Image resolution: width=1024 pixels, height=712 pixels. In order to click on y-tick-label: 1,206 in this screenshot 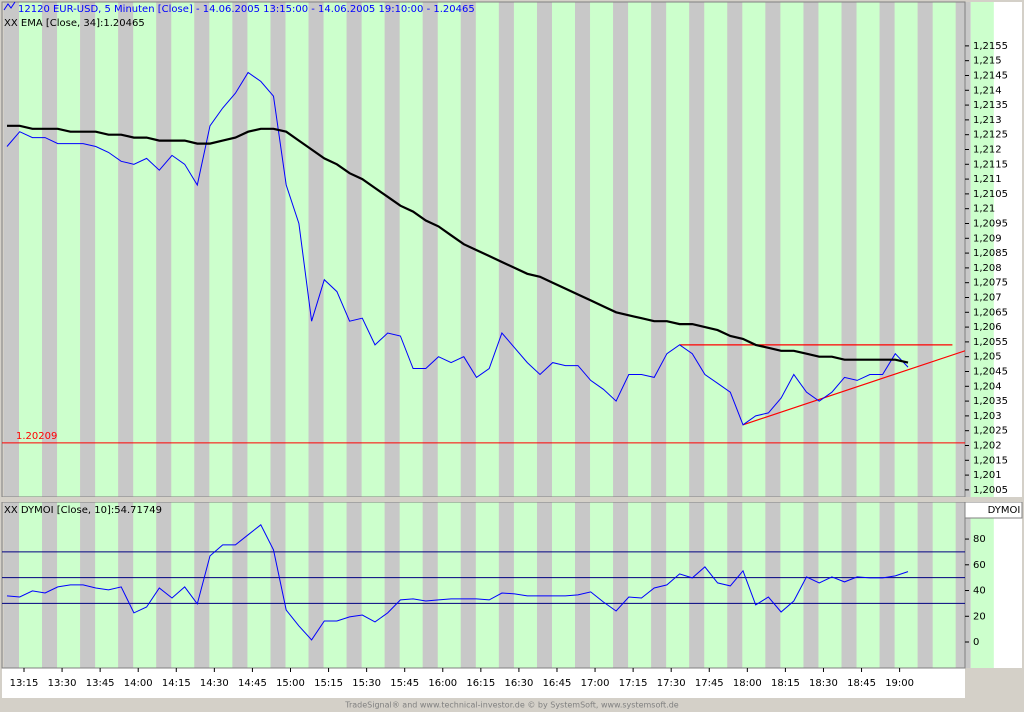, I will do `click(987, 327)`.